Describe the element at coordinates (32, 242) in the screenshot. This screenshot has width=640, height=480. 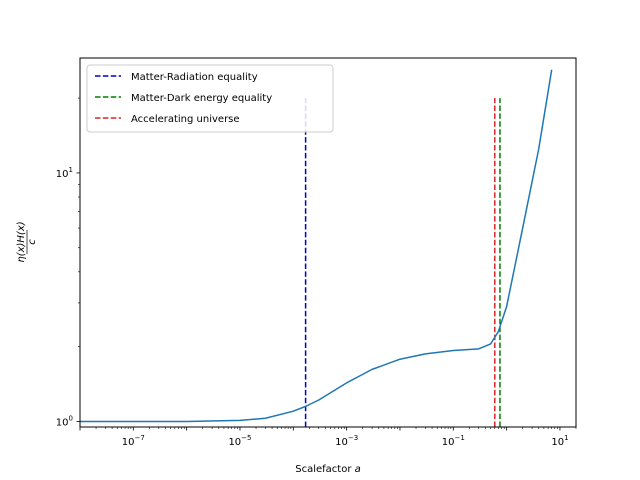
I see `y-axis-label-denominator: c` at that location.